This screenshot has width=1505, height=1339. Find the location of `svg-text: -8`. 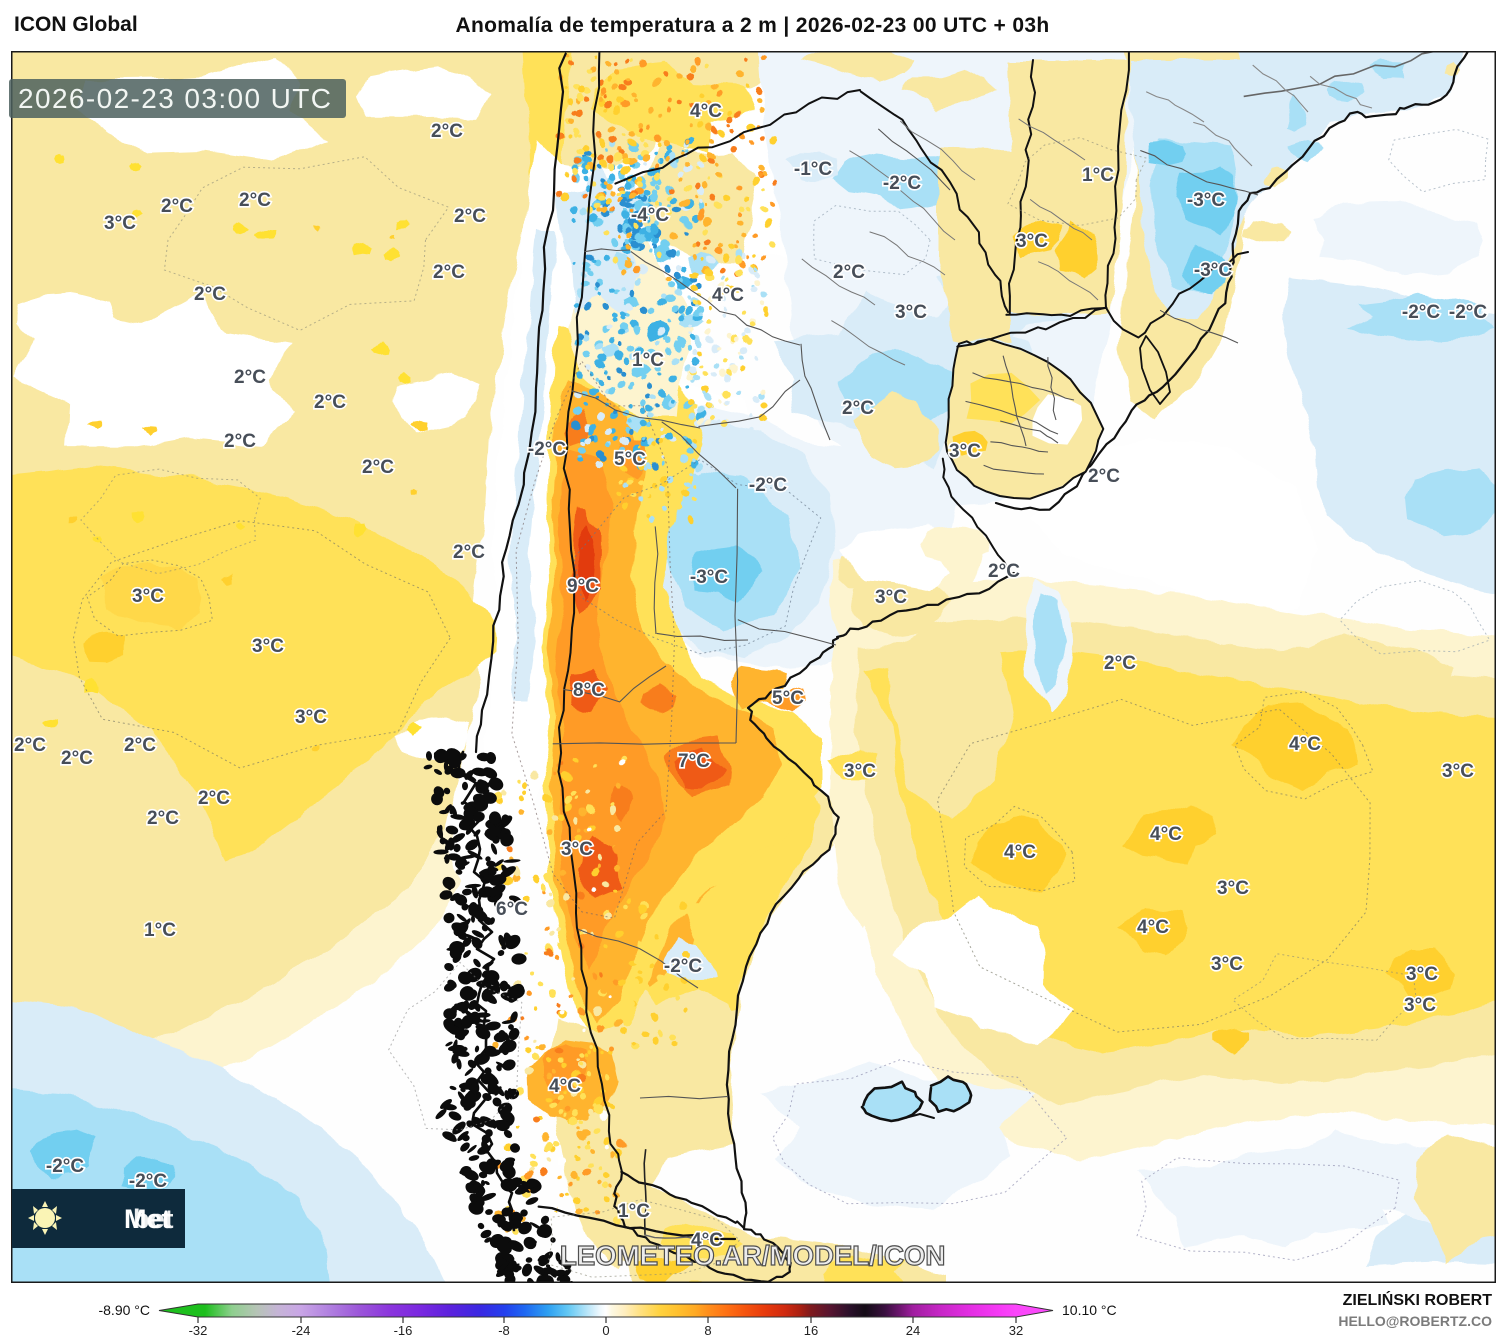

svg-text: -8 is located at coordinates (504, 1330).